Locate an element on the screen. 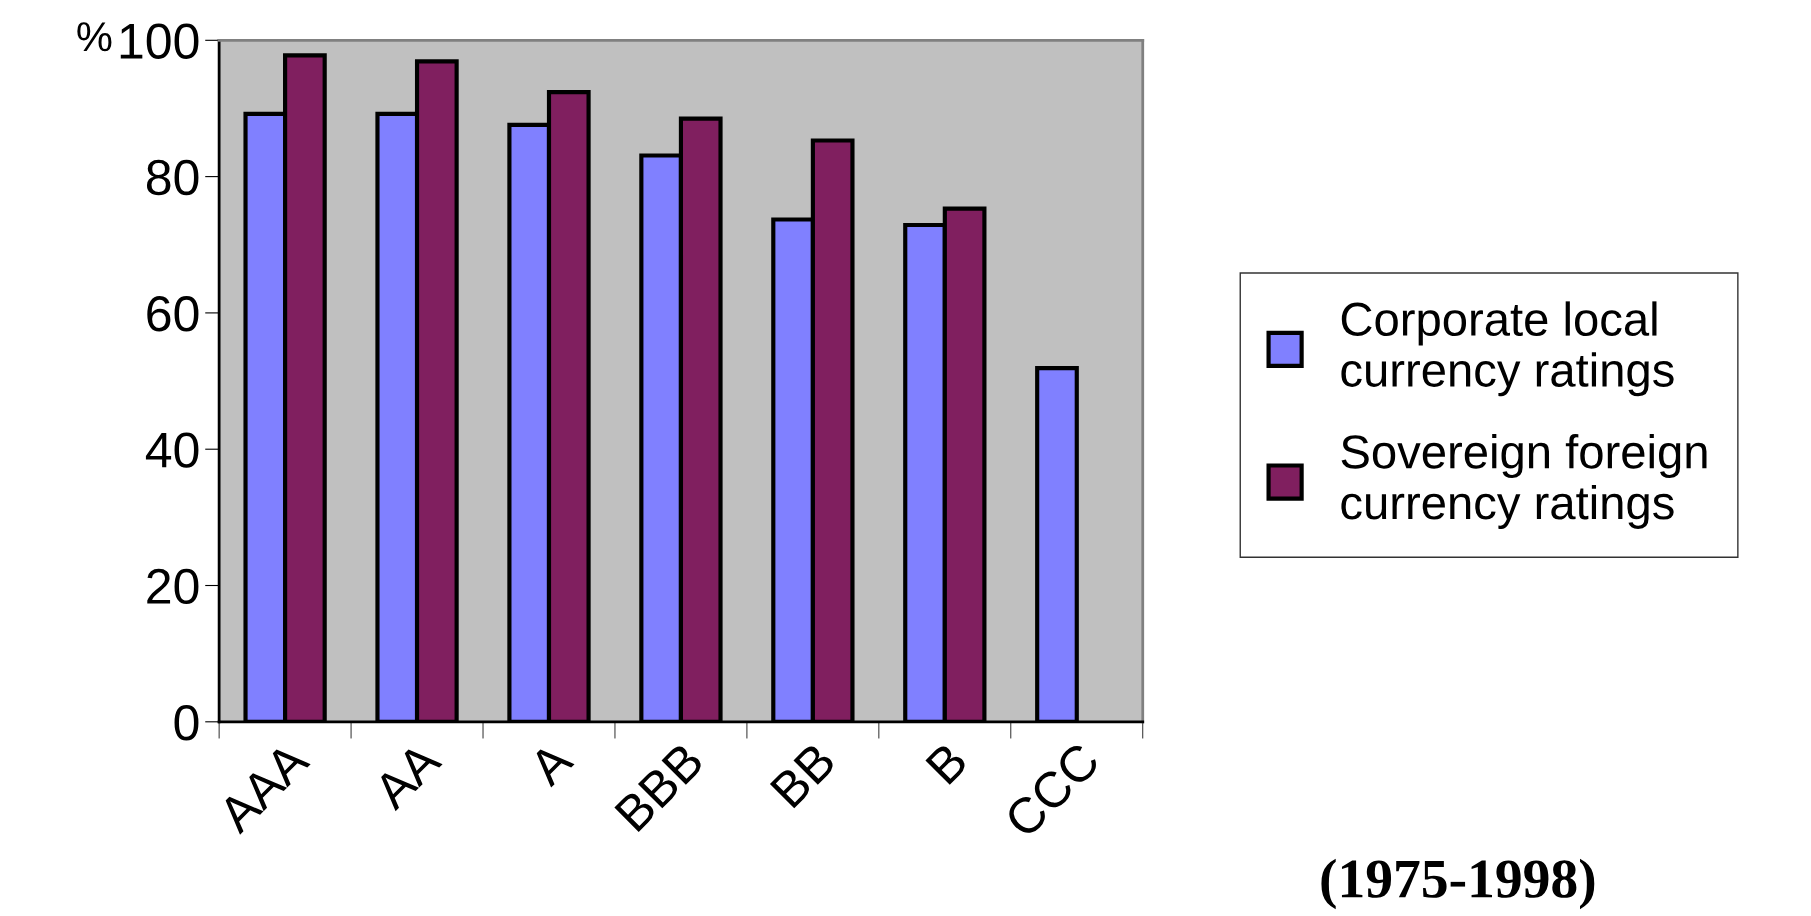 This screenshot has width=1811, height=916. x-tick-label: BB is located at coordinates (803, 775).